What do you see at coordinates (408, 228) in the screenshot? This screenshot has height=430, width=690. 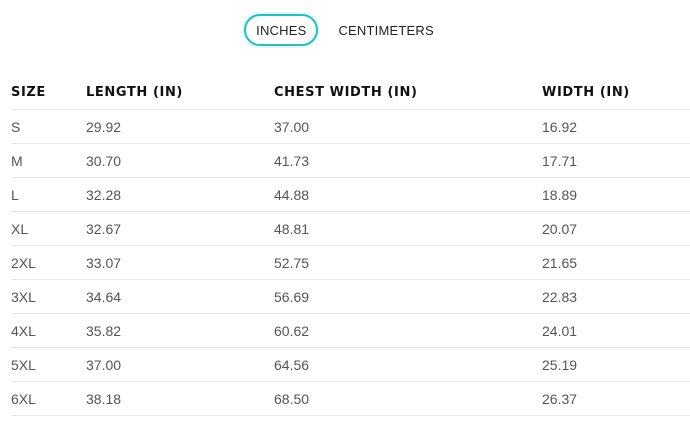 I see `cell-chest-width: 48.81` at bounding box center [408, 228].